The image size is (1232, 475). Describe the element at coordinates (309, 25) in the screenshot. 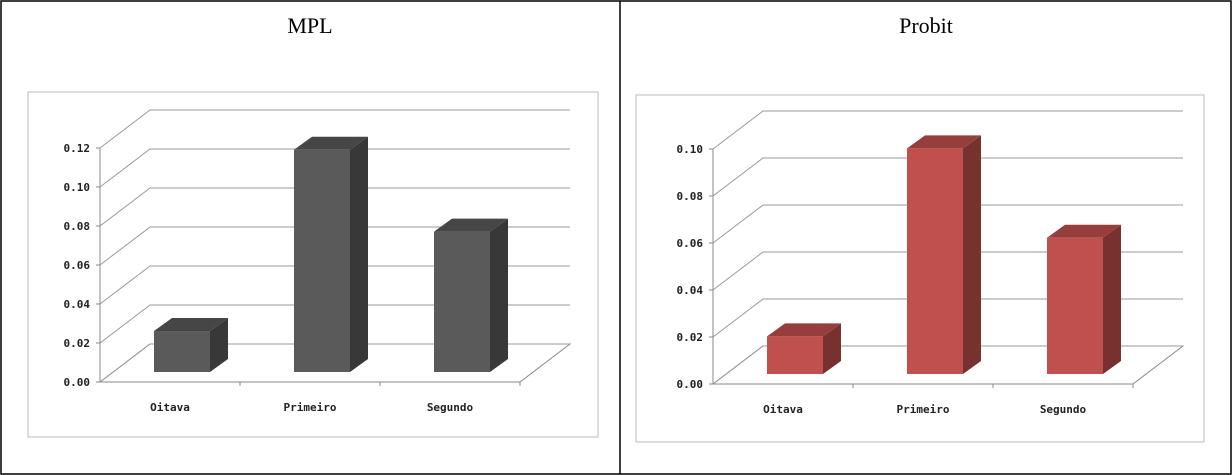

I see `chart-title: MPL` at that location.